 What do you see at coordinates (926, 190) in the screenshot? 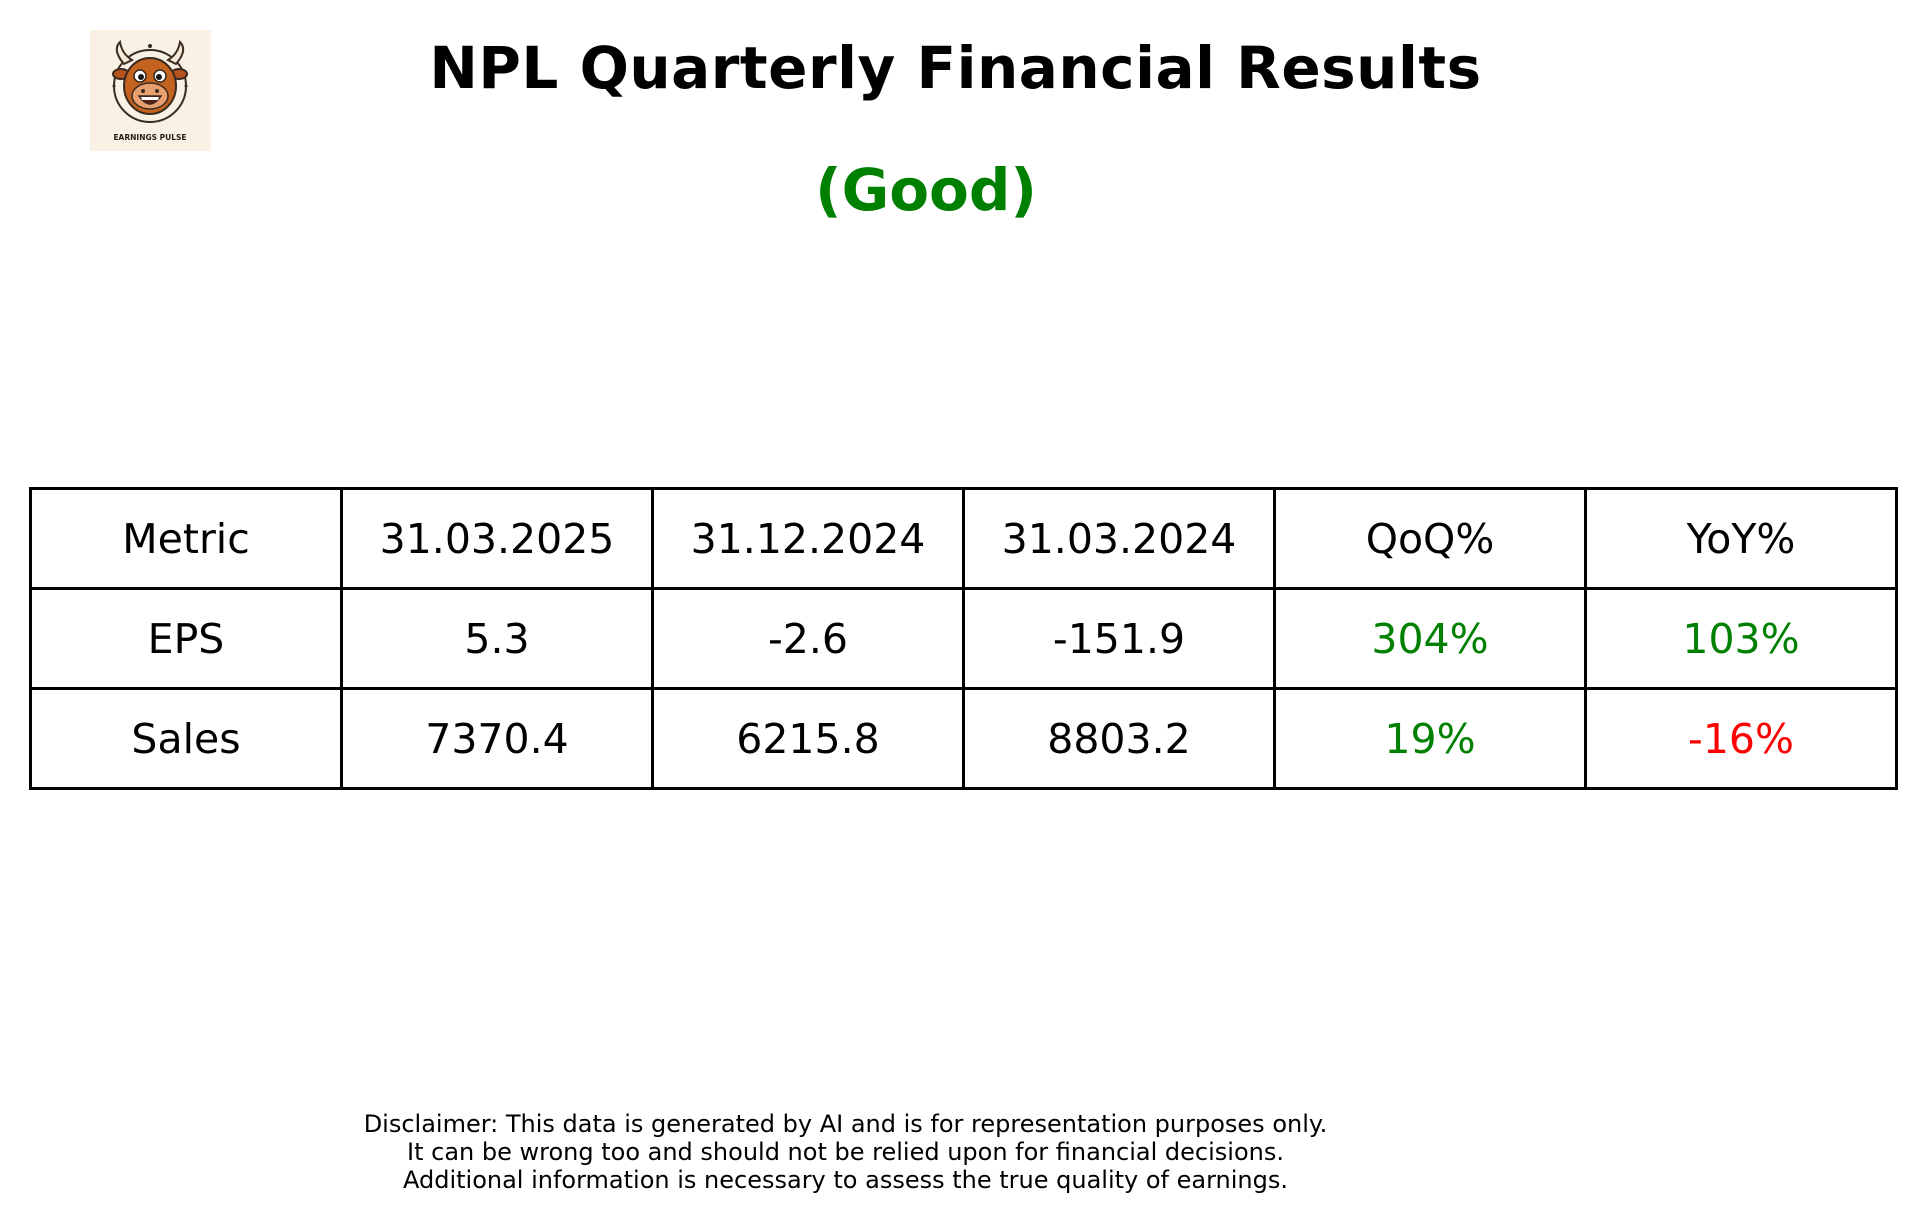
I see `verdict-label: (Good)` at bounding box center [926, 190].